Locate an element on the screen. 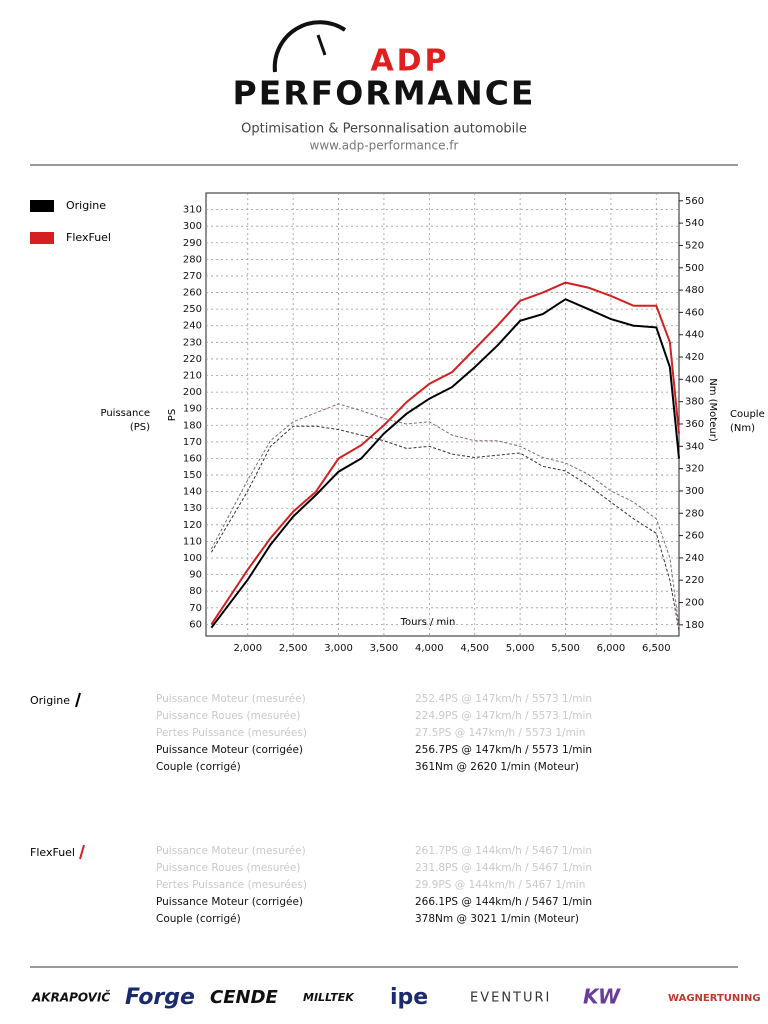 The width and height of the screenshot is (768, 1024). y2-tick-label: 560 is located at coordinates (694, 201).